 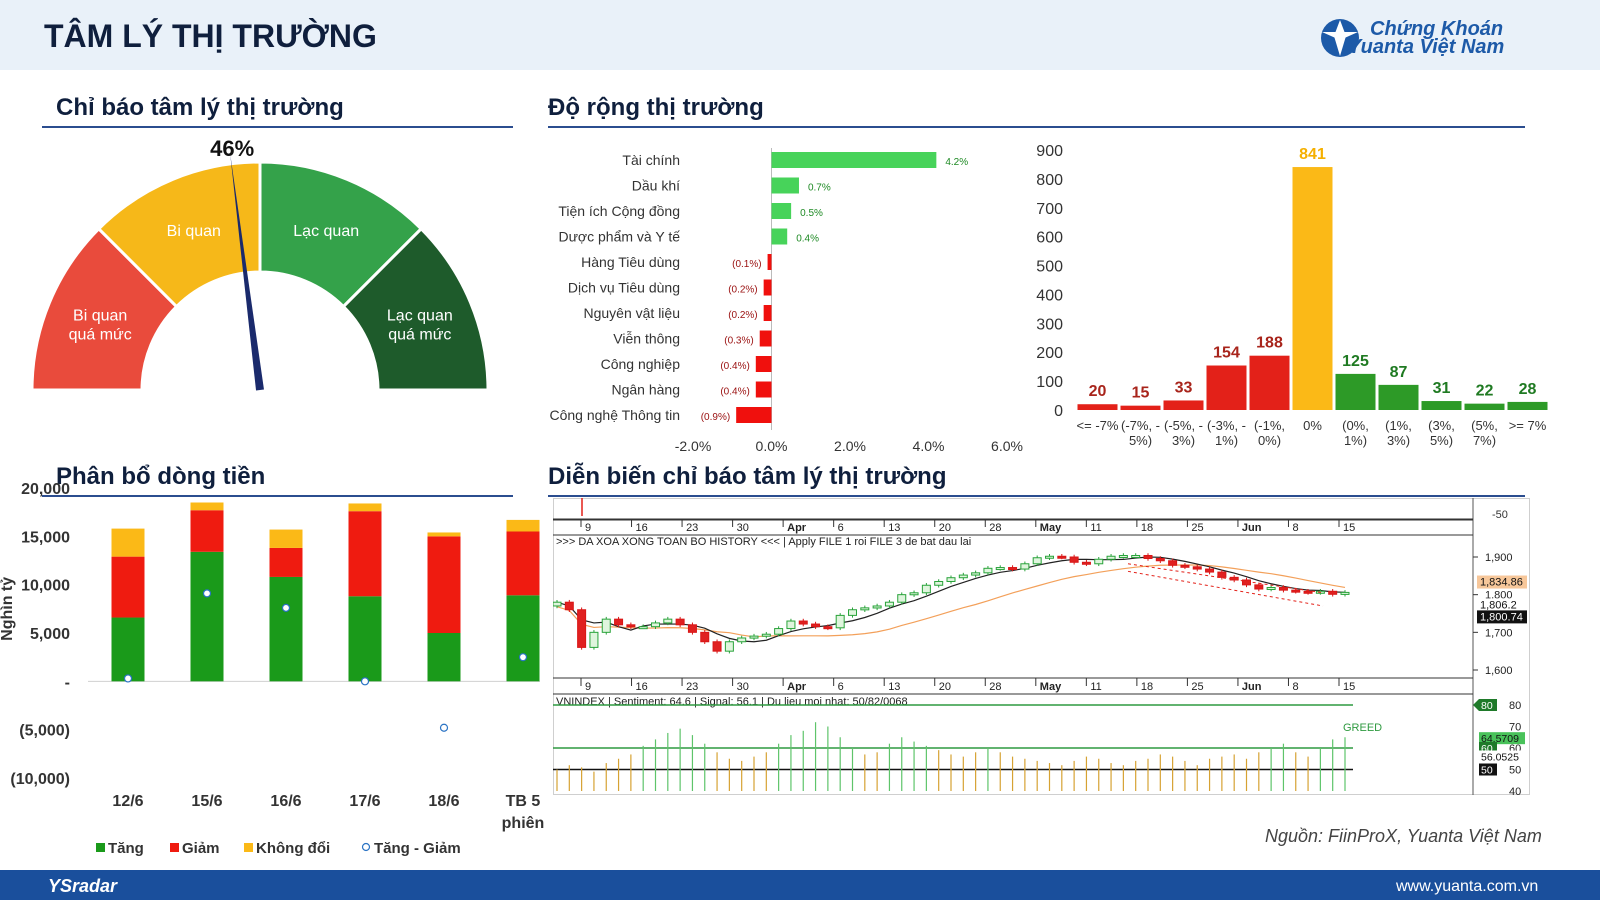 What do you see at coordinates (1499, 633) in the screenshot?
I see `history-price-axis-label: 1,700` at bounding box center [1499, 633].